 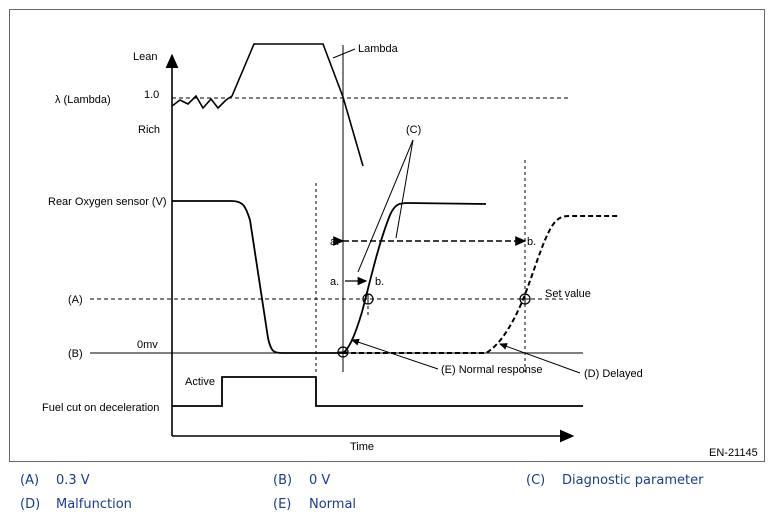 I want to click on rear-o2-normal-curve, so click(x=329, y=277).